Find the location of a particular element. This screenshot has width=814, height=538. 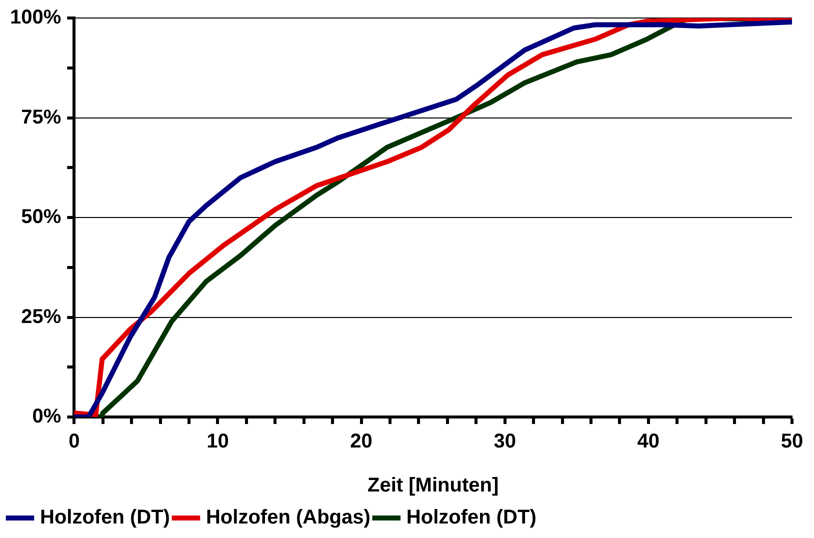

legend-label: Holzofen (Abgas) is located at coordinates (288, 517).